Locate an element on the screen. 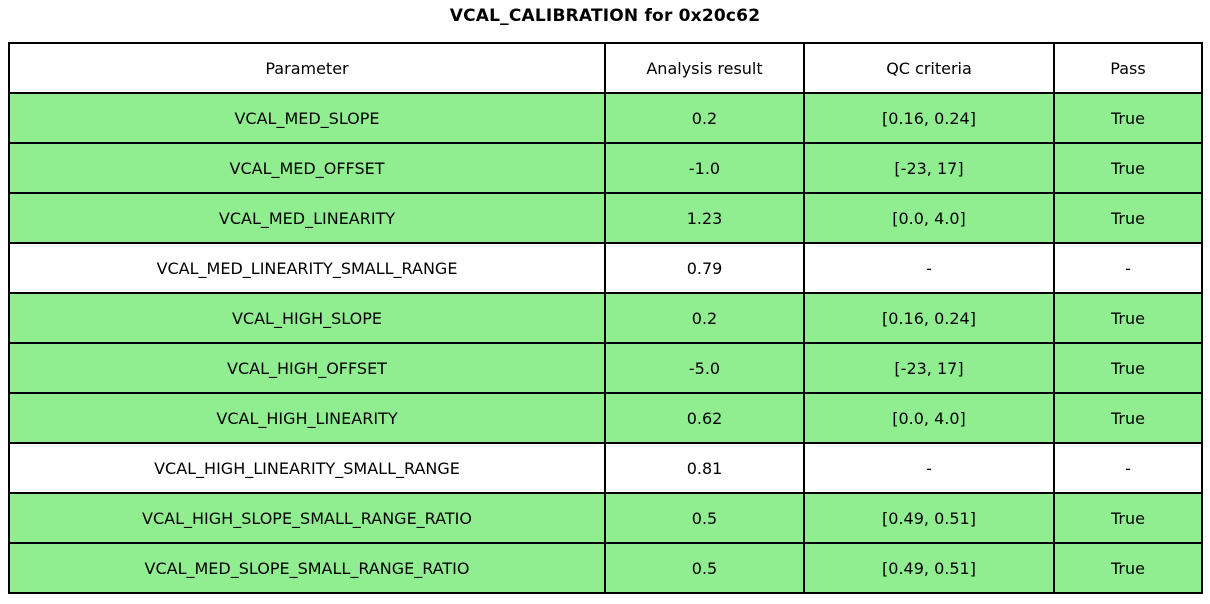 The height and width of the screenshot is (604, 1210). parameter-cell: VCAL_MED_LINEARITY is located at coordinates (307, 218).